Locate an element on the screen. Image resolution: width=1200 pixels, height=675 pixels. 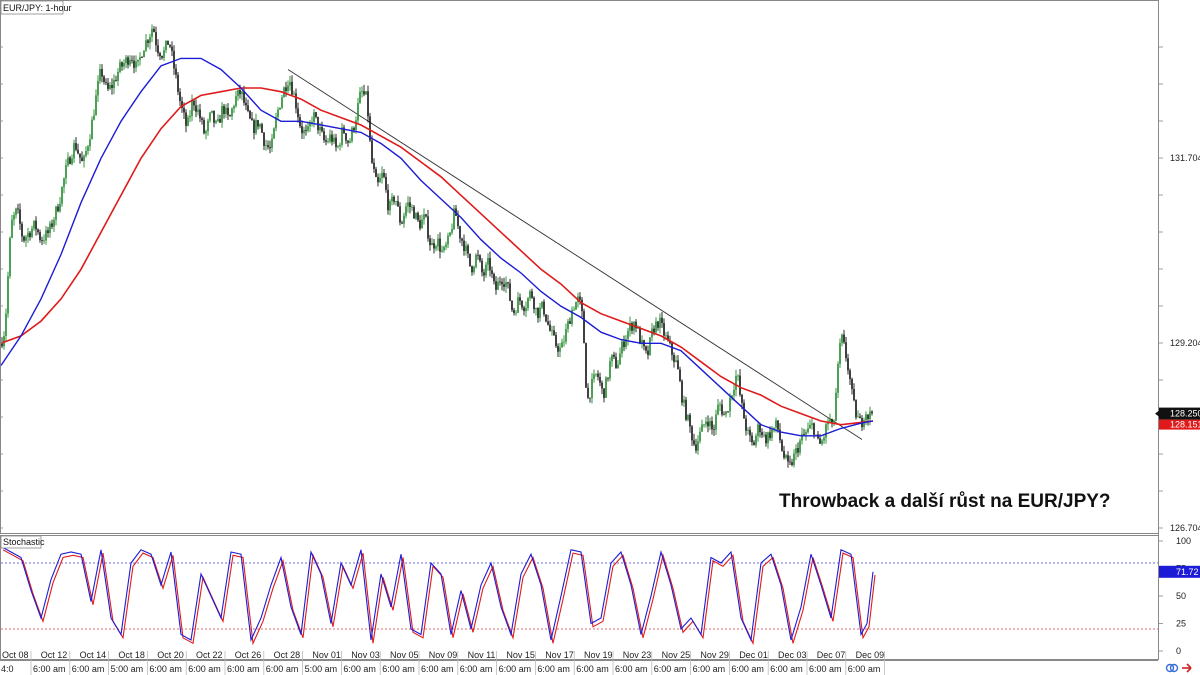
arrow-icon is located at coordinates (1187, 668).